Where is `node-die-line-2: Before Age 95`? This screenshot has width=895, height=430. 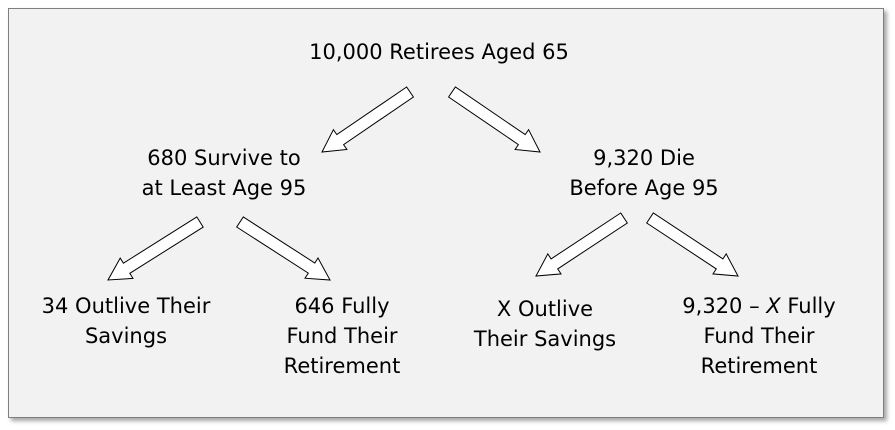
node-die-line-2: Before Age 95 is located at coordinates (644, 188).